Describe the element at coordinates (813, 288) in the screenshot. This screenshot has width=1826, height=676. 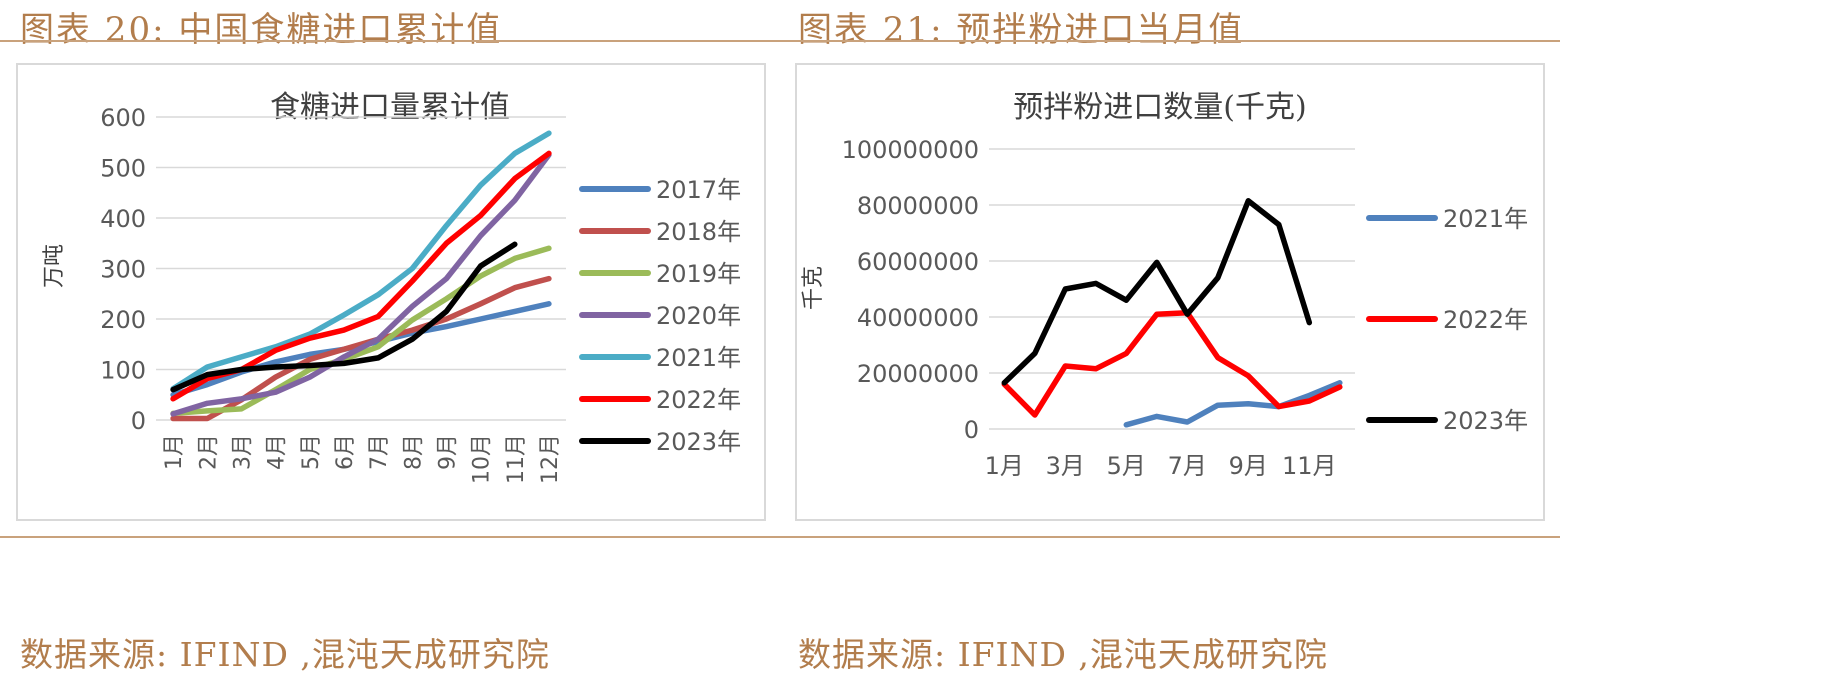
I see `y-axis-label: 千克` at that location.